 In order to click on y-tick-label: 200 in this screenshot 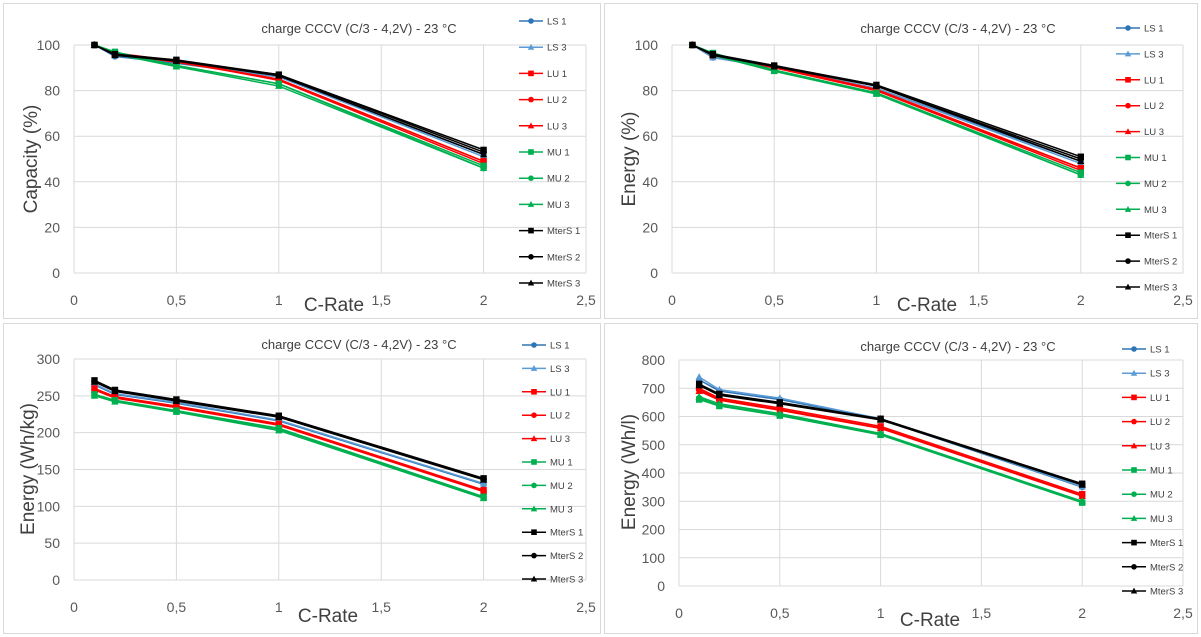, I will do `click(654, 530)`.